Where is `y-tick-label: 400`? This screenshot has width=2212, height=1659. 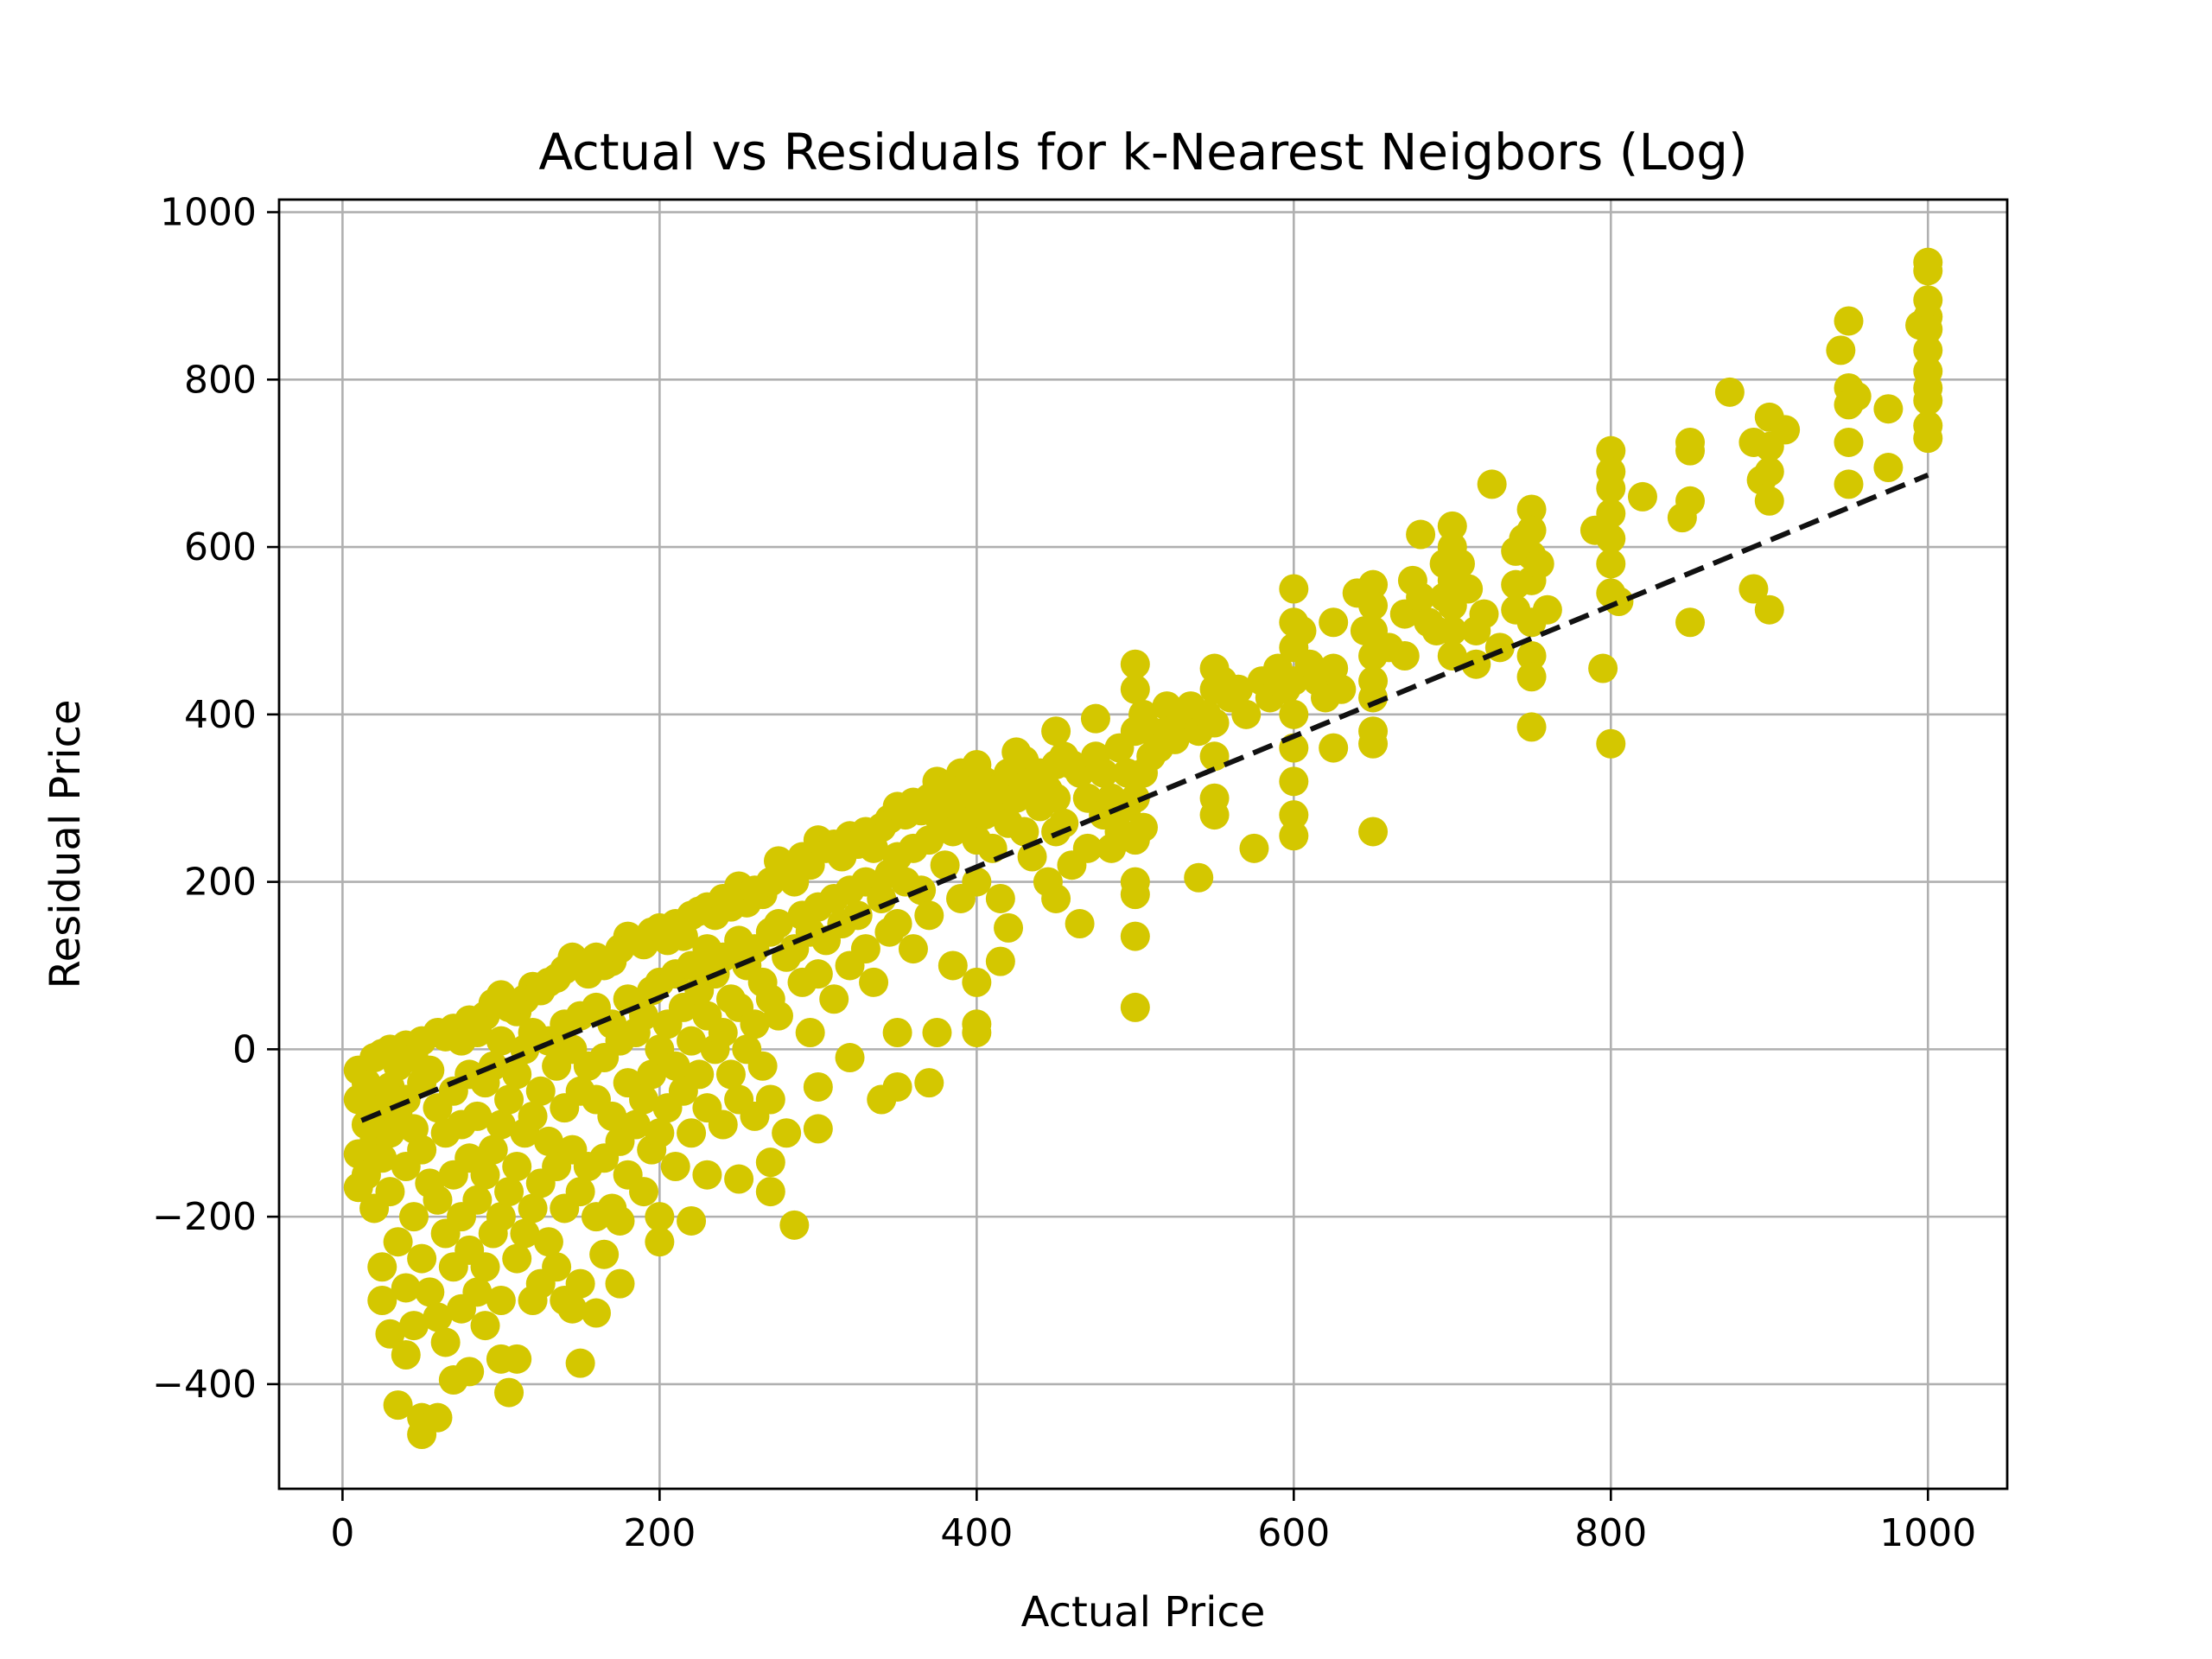
y-tick-label: 400 is located at coordinates (220, 715).